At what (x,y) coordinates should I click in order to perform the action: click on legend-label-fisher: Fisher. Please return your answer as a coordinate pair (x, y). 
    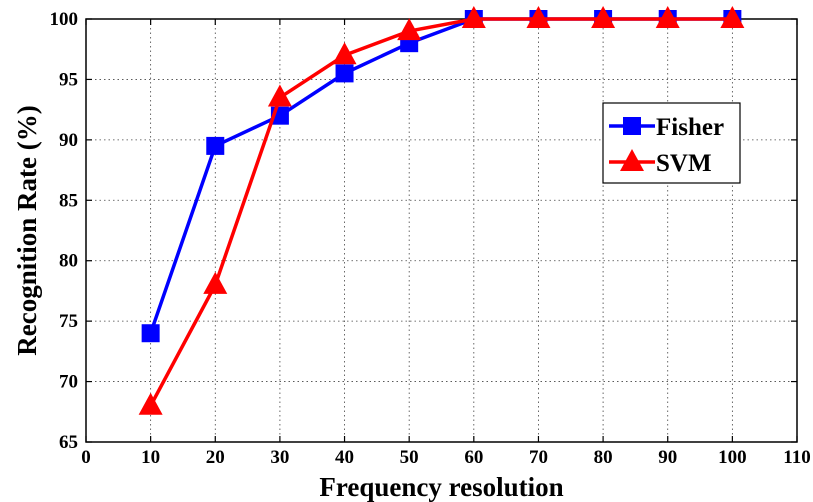
    Looking at the image, I should click on (690, 127).